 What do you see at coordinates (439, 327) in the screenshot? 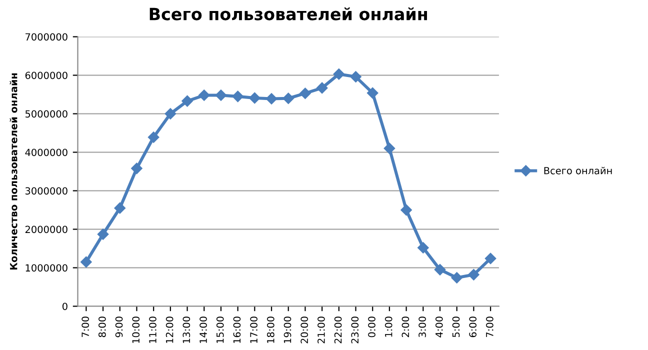
I see `x-tick-label: 4:00` at bounding box center [439, 327].